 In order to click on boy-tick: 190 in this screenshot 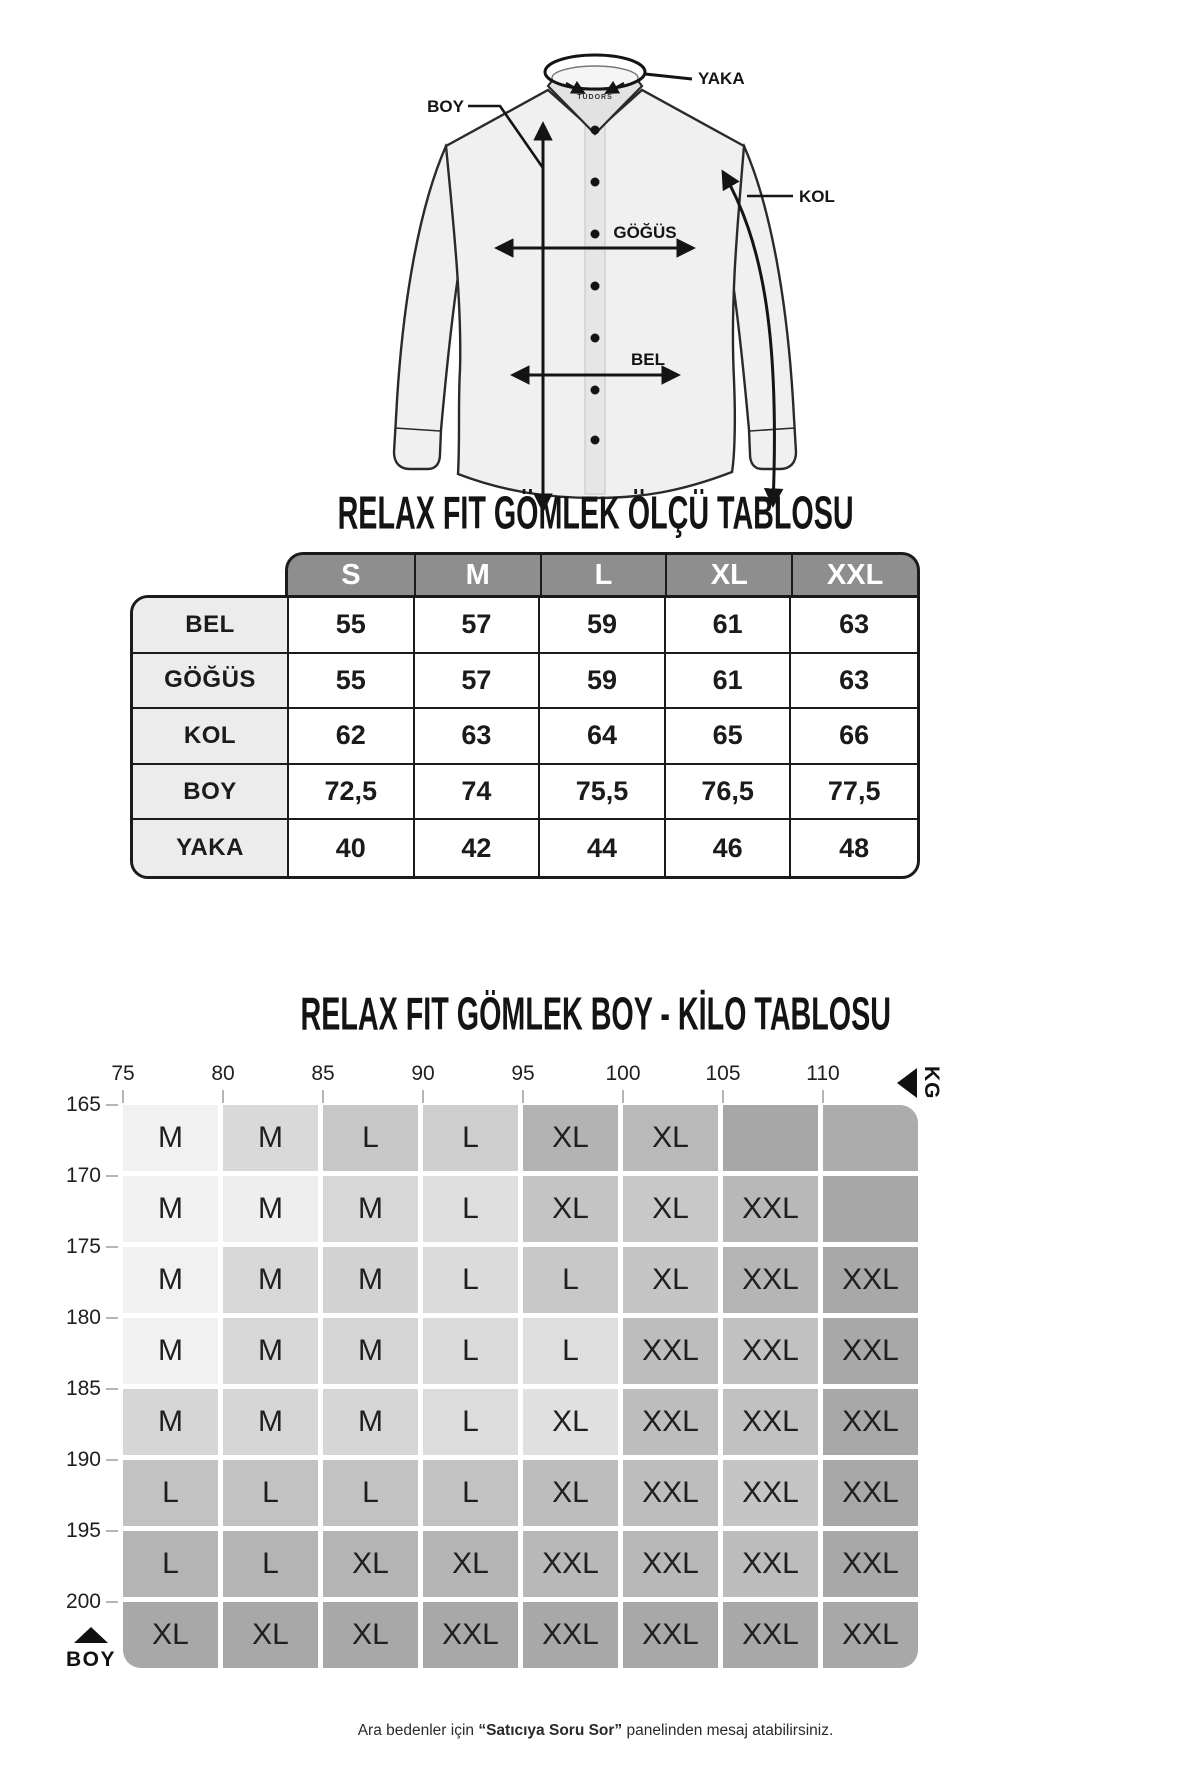, I will do `click(92, 1460)`.